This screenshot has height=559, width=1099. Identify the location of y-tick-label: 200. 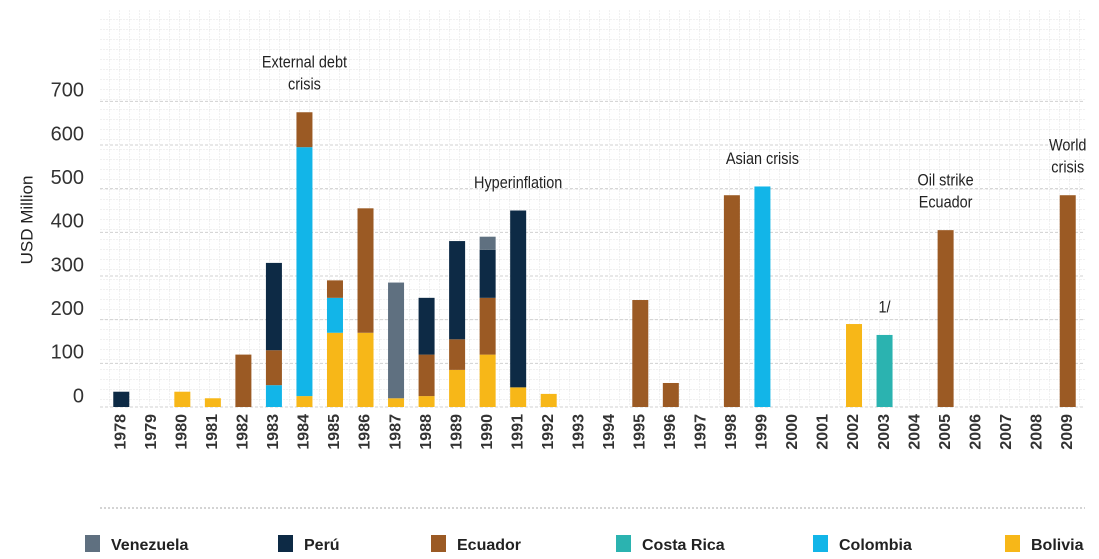
(67, 309).